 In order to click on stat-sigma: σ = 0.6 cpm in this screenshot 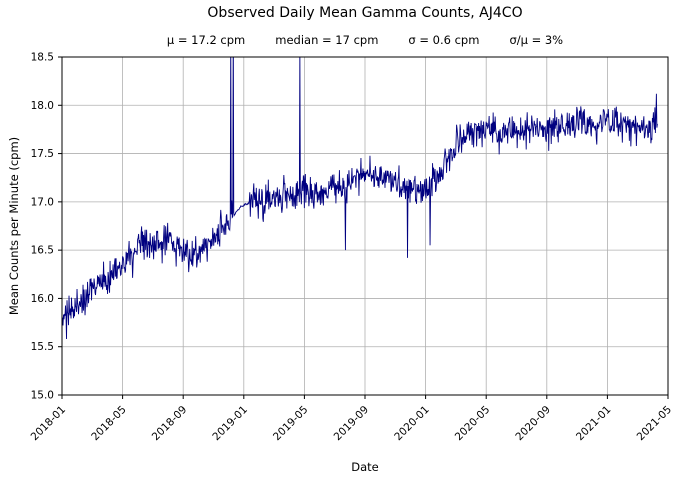, I will do `click(444, 40)`.